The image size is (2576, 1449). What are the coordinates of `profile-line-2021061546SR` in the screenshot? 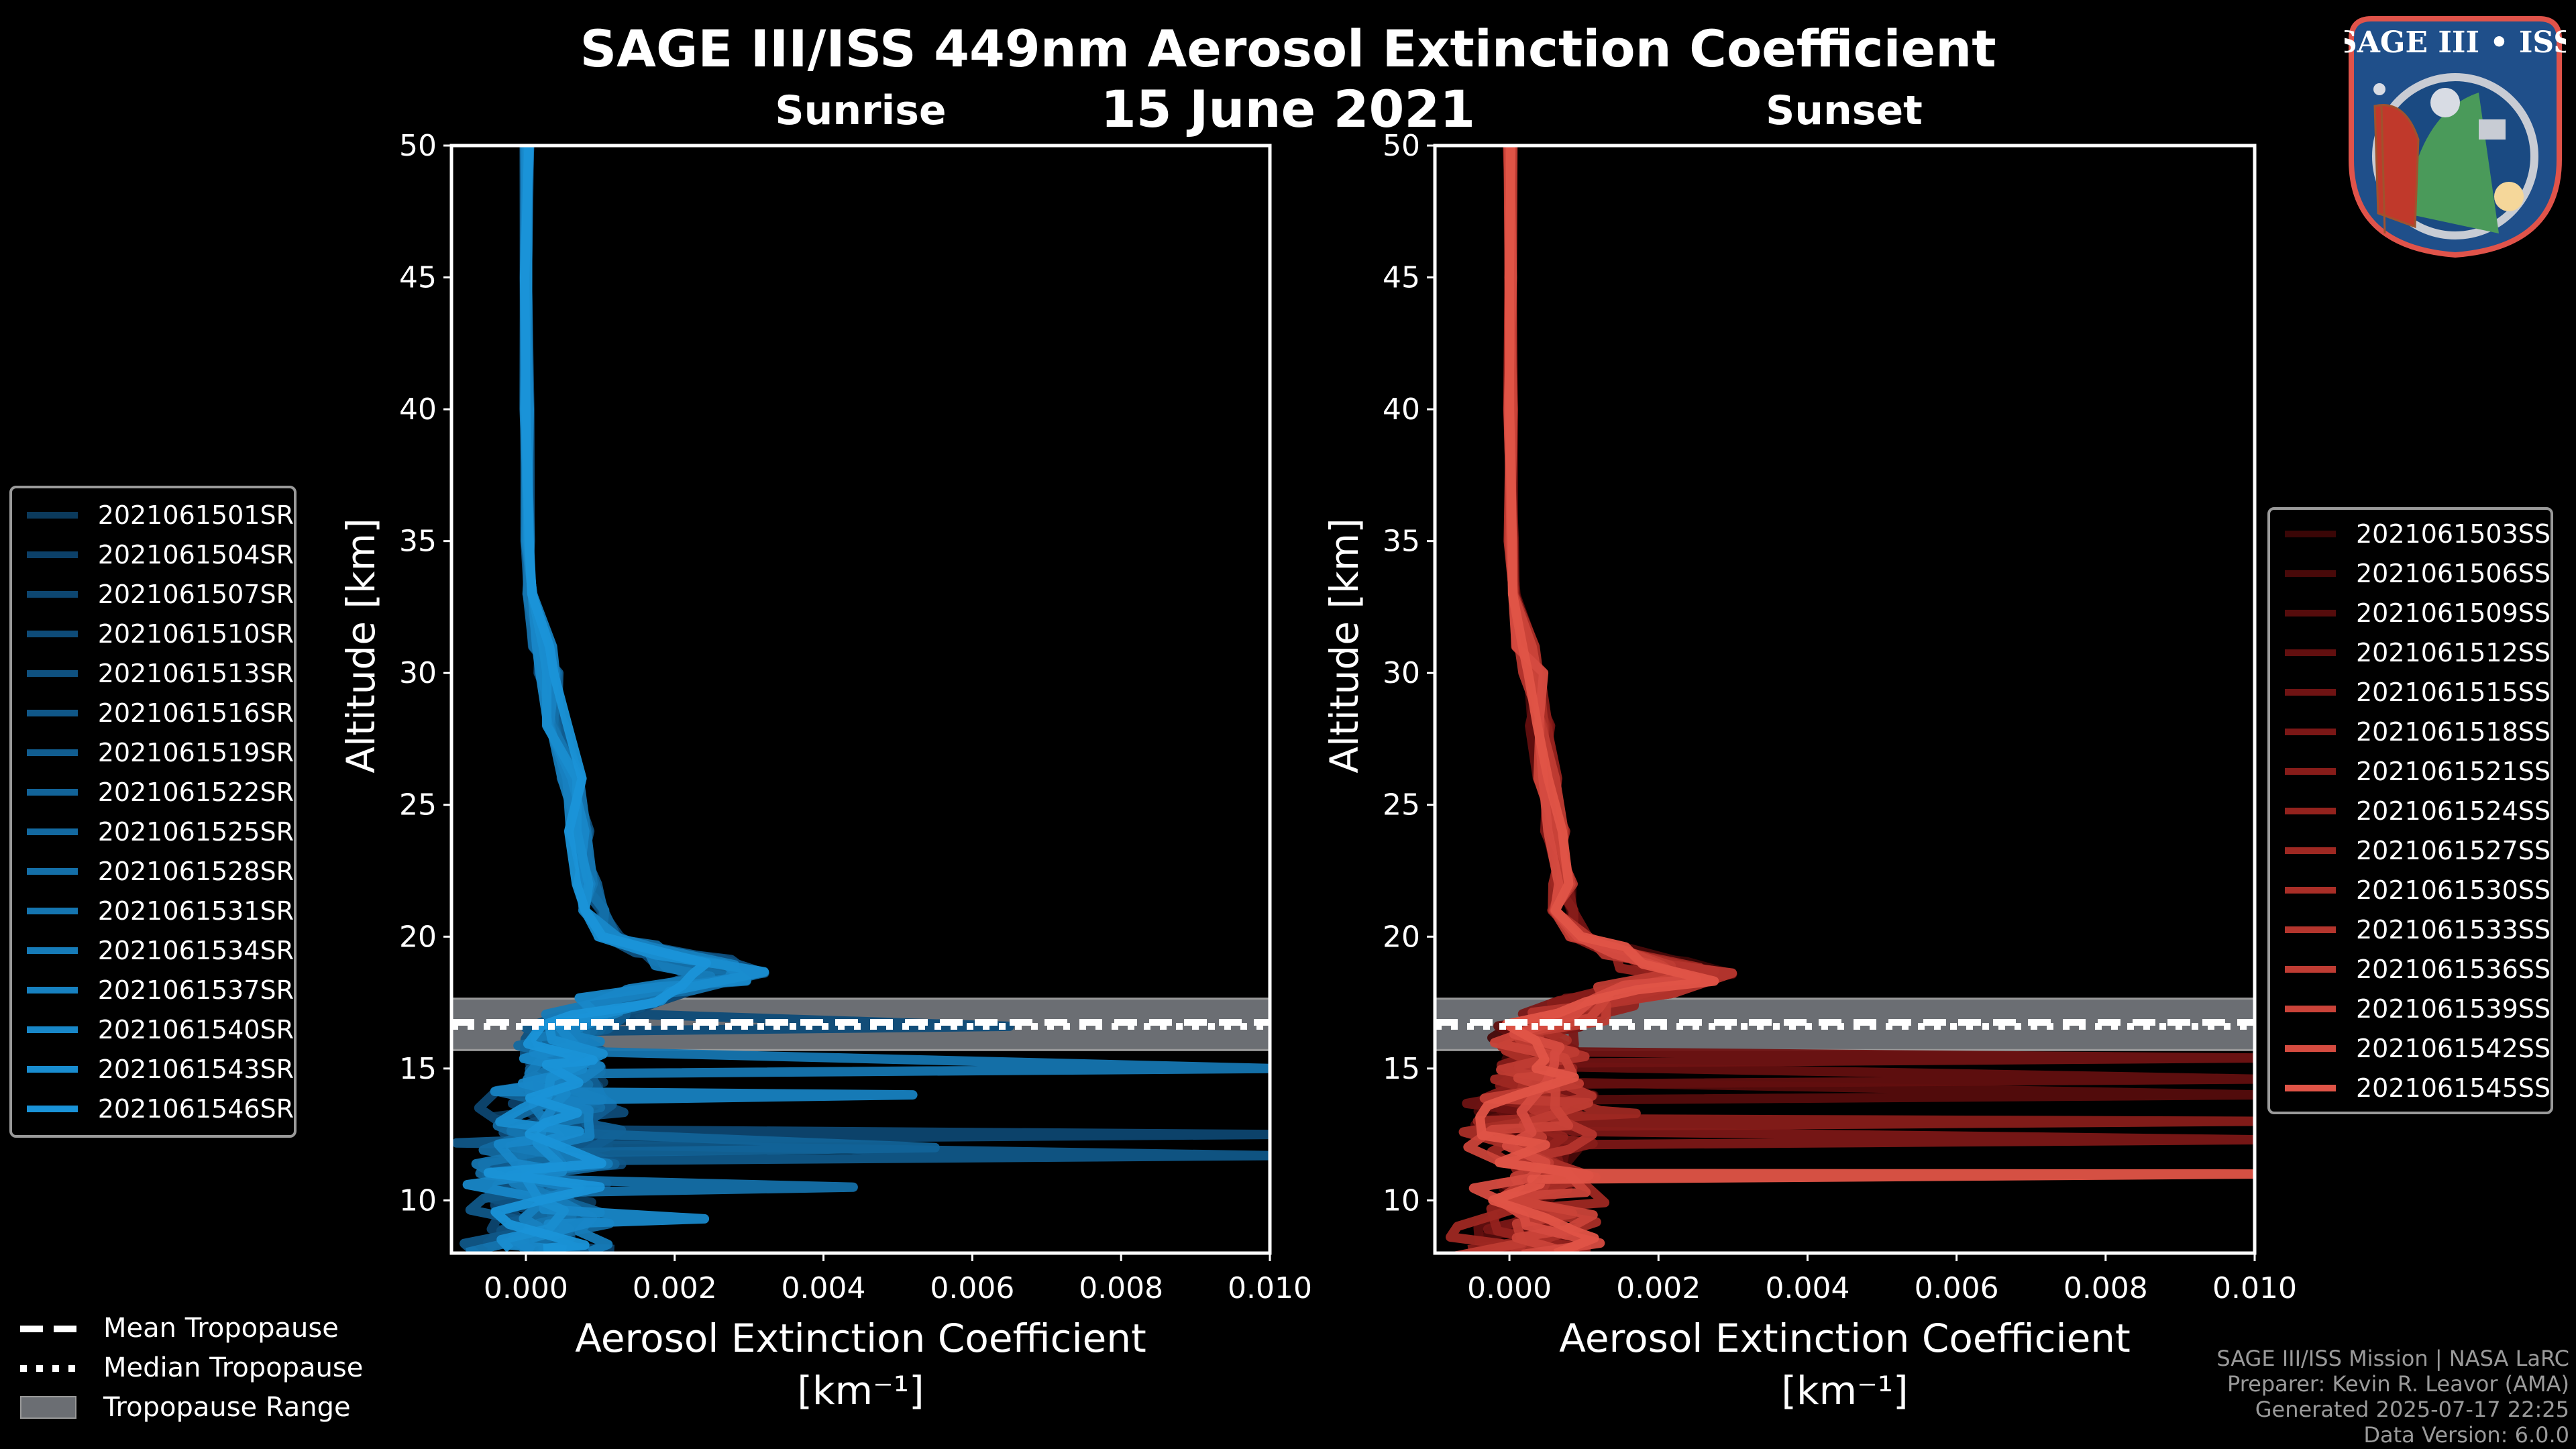 It's located at (597, 699).